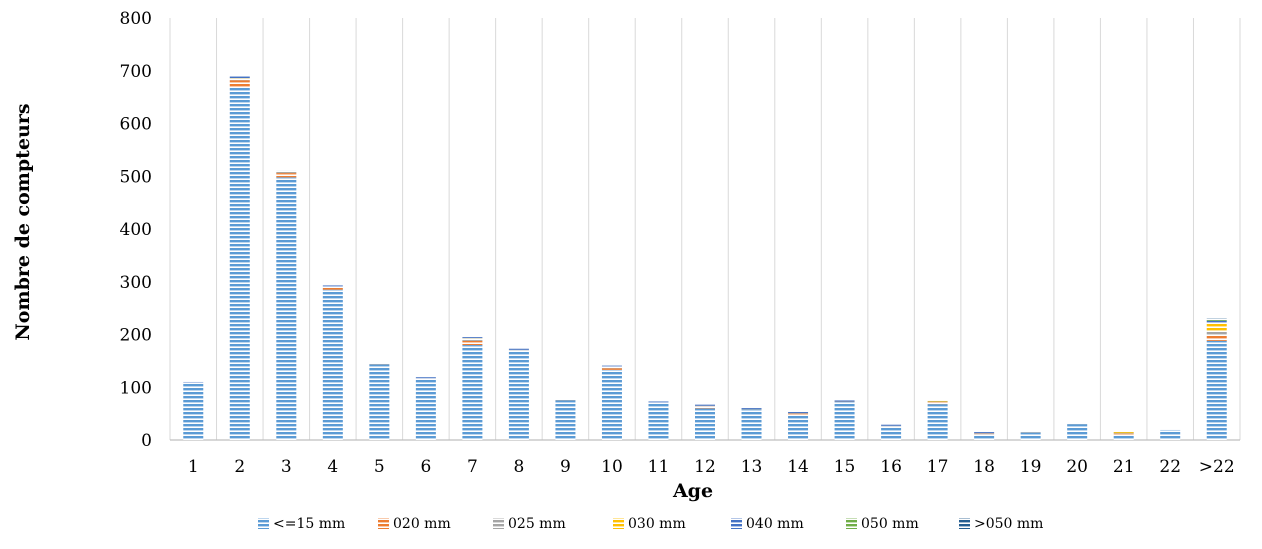  What do you see at coordinates (136, 72) in the screenshot?
I see `y-tick-label: 700` at bounding box center [136, 72].